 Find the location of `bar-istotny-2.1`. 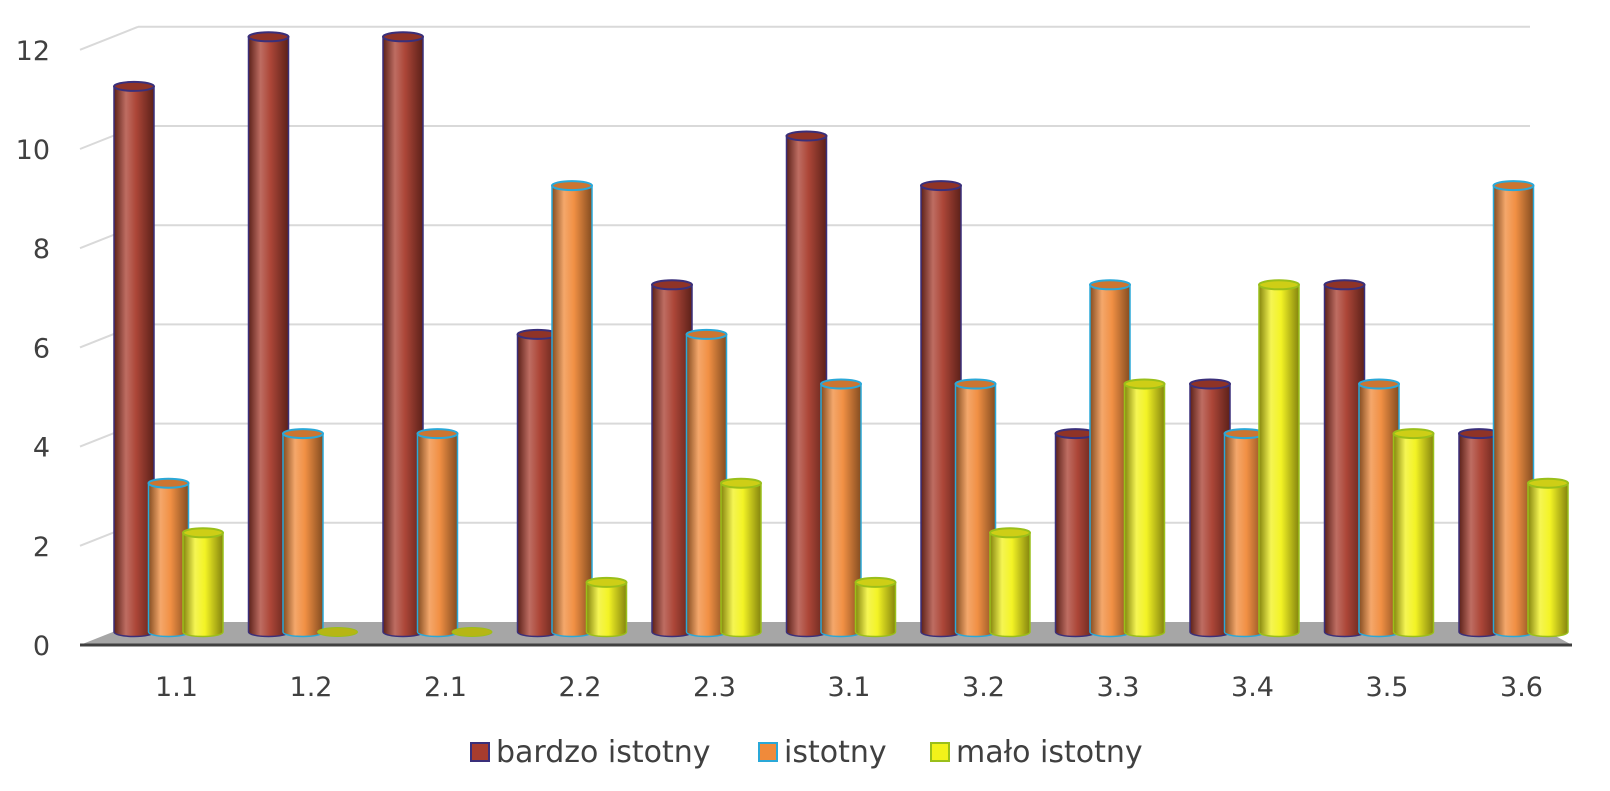

bar-istotny-2.1 is located at coordinates (437, 533).